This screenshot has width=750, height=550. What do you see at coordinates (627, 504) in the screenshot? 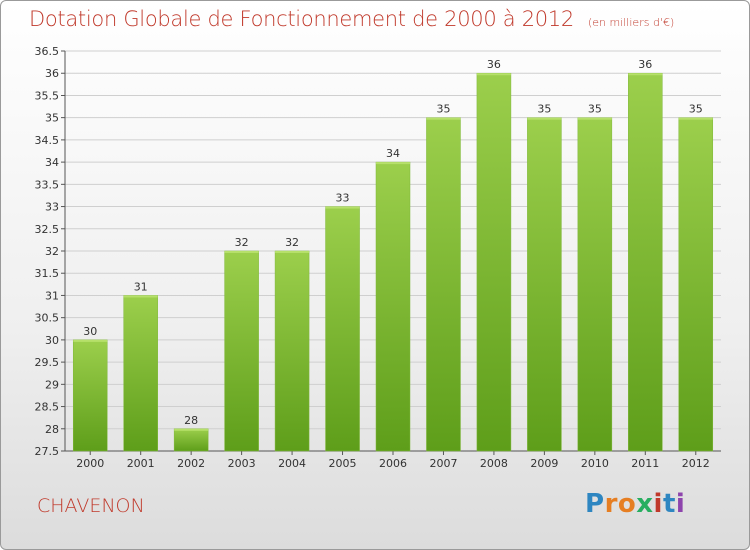
I see `logo-letter: o` at bounding box center [627, 504].